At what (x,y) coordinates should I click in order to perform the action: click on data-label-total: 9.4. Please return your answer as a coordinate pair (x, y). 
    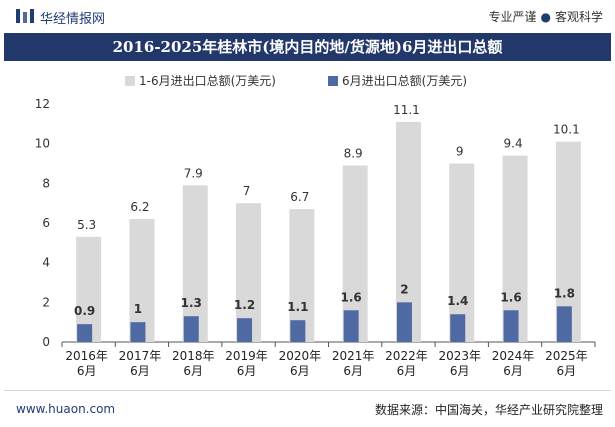
    Looking at the image, I should click on (513, 144).